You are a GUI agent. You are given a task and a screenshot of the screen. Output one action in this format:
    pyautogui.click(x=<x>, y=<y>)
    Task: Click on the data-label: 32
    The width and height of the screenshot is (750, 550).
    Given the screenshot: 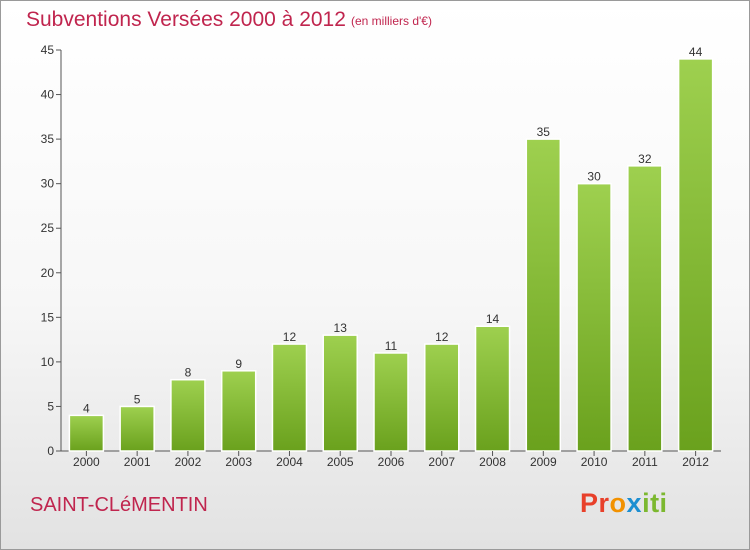 What is the action you would take?
    pyautogui.click(x=645, y=159)
    